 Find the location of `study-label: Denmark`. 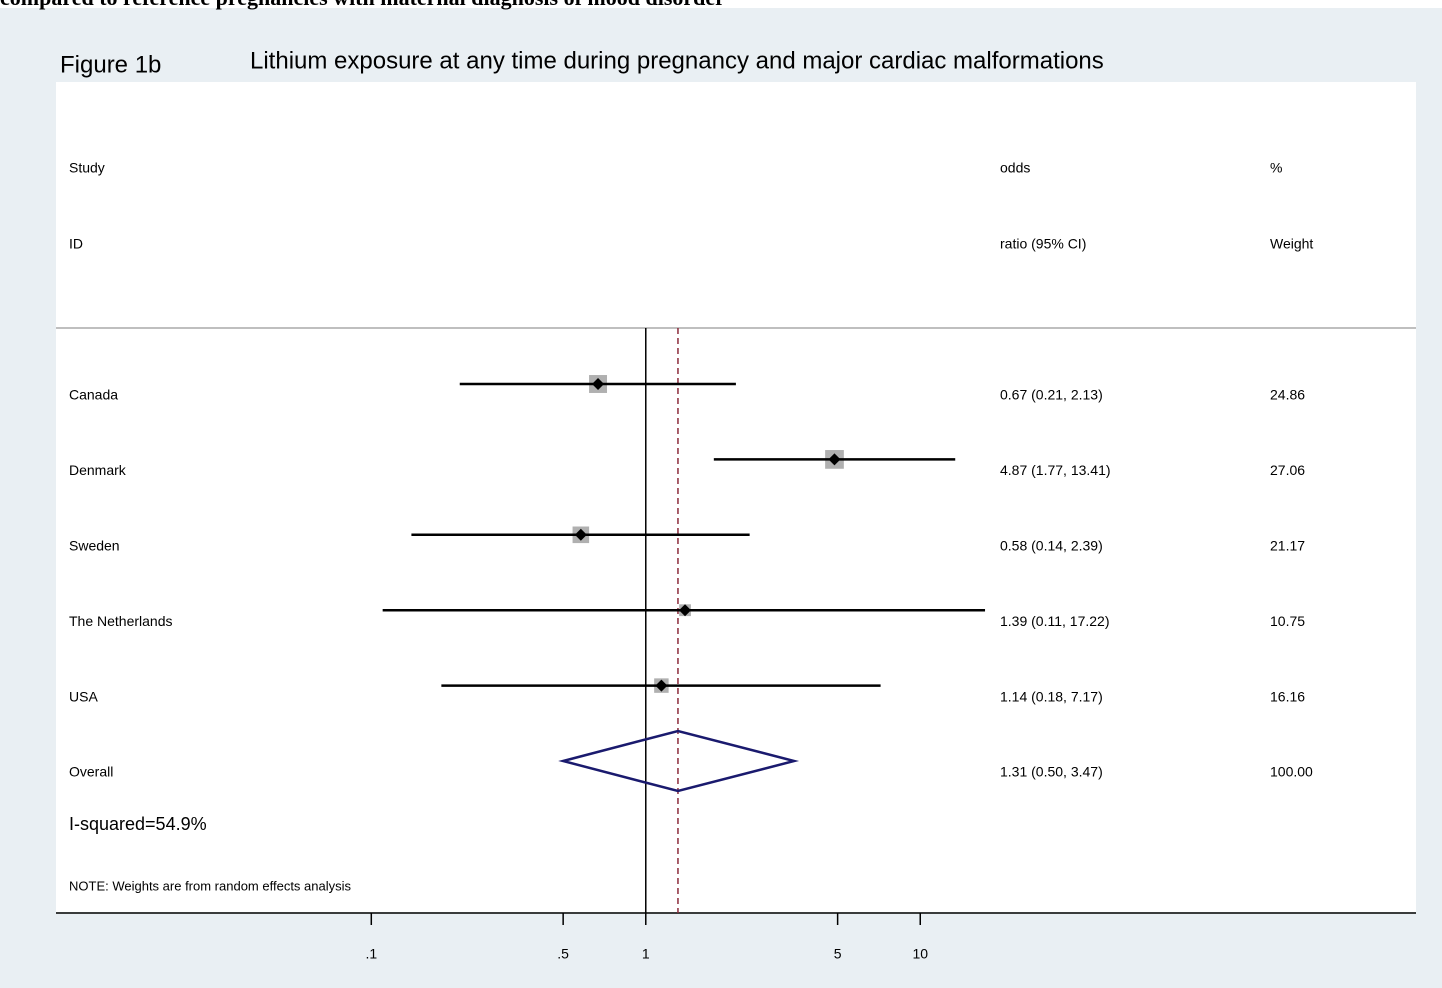

study-label: Denmark is located at coordinates (98, 470).